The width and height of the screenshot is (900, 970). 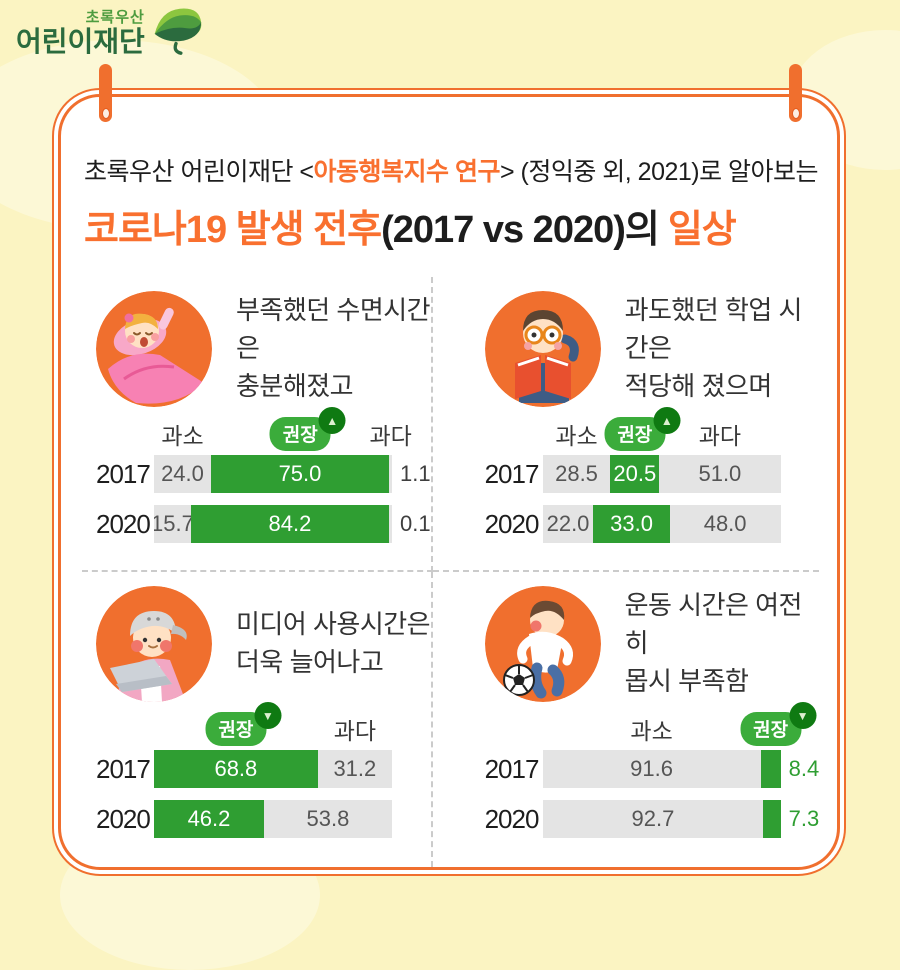 I want to click on exercise-time-chart: 과소 권장 ▼ 2017 91.6 8.4 2020 92.7 7.3, so click(x=652, y=770).